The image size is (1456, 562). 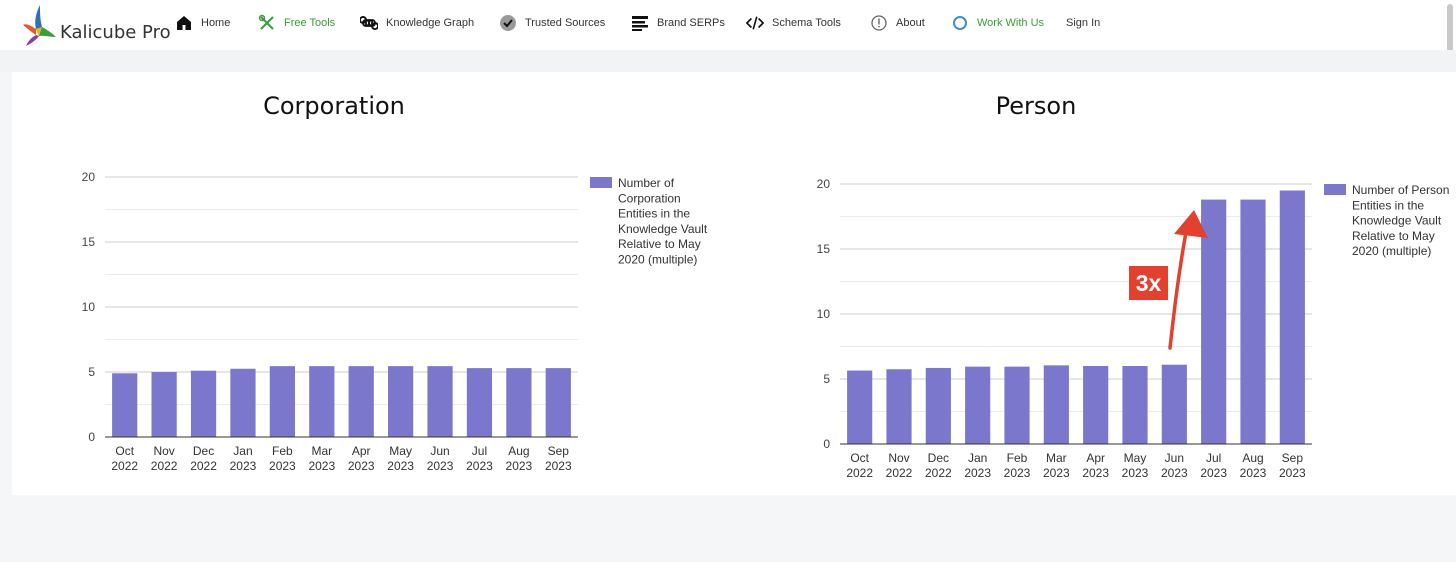 I want to click on info-icon, so click(x=879, y=23).